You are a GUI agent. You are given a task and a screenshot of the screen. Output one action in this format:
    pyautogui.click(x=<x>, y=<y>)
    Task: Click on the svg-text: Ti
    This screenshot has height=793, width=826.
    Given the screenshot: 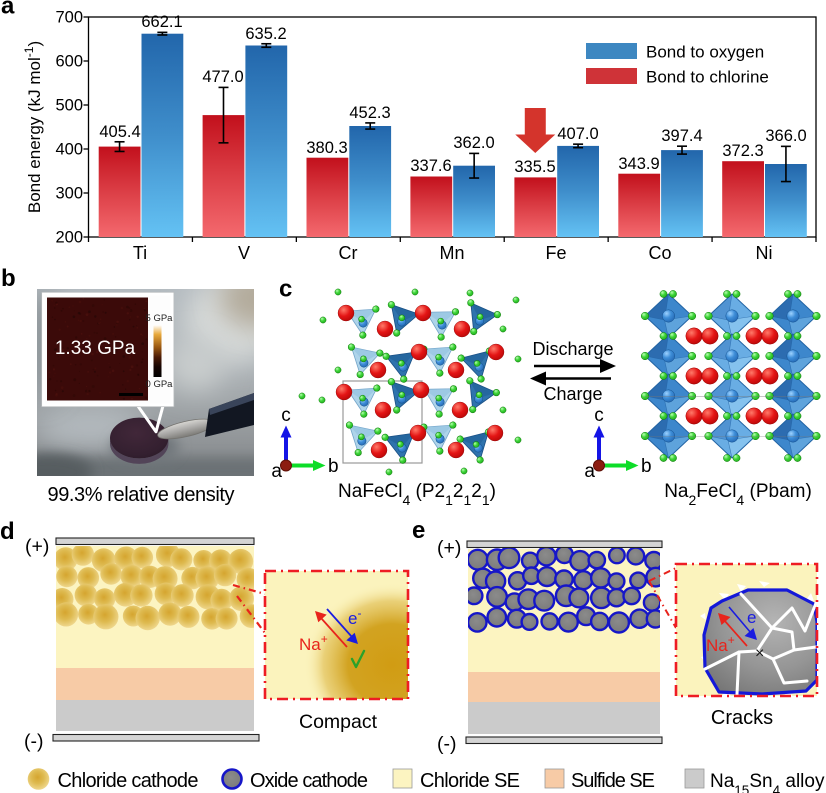 What is the action you would take?
    pyautogui.click(x=140, y=253)
    